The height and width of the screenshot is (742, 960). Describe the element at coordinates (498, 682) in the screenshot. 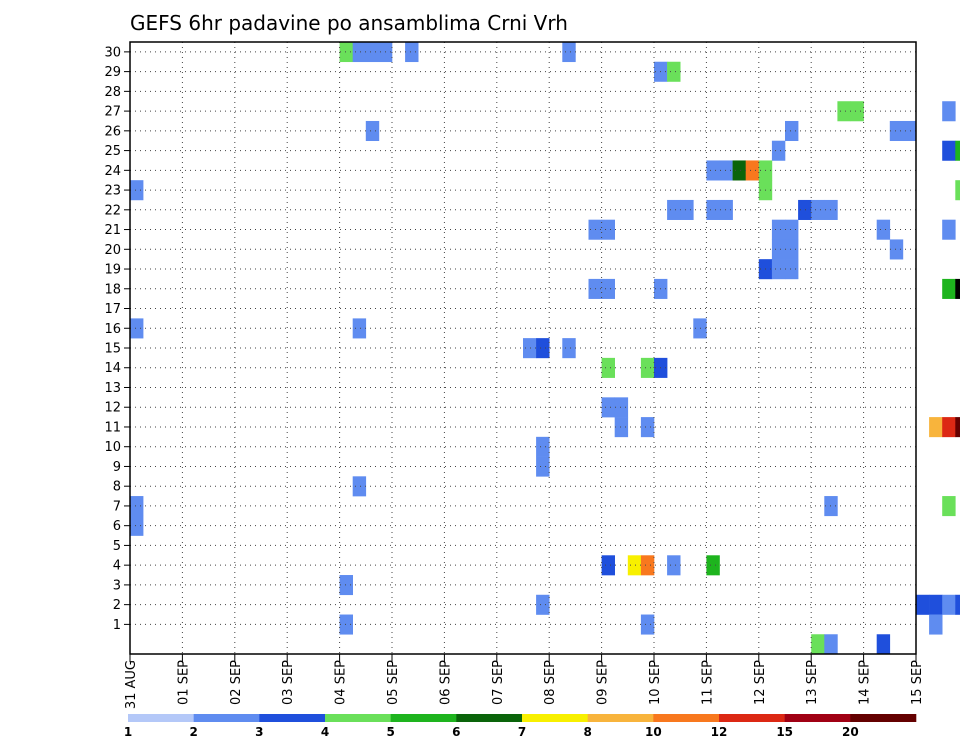

I see `x-tick-label: 07 SEP` at that location.